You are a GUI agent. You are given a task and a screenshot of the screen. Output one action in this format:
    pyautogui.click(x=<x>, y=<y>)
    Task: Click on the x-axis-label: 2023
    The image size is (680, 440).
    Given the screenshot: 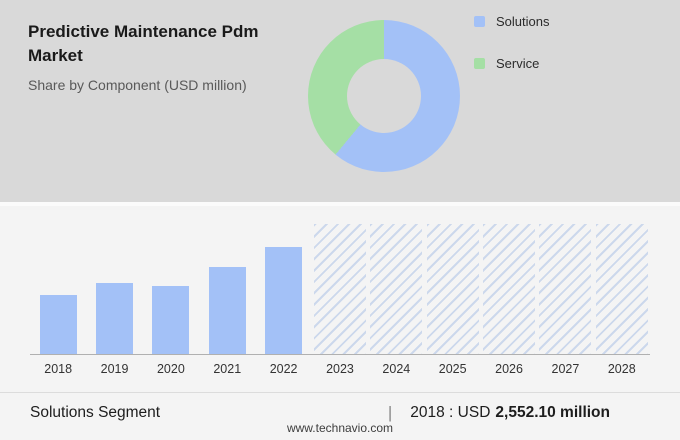 What is the action you would take?
    pyautogui.click(x=340, y=369)
    